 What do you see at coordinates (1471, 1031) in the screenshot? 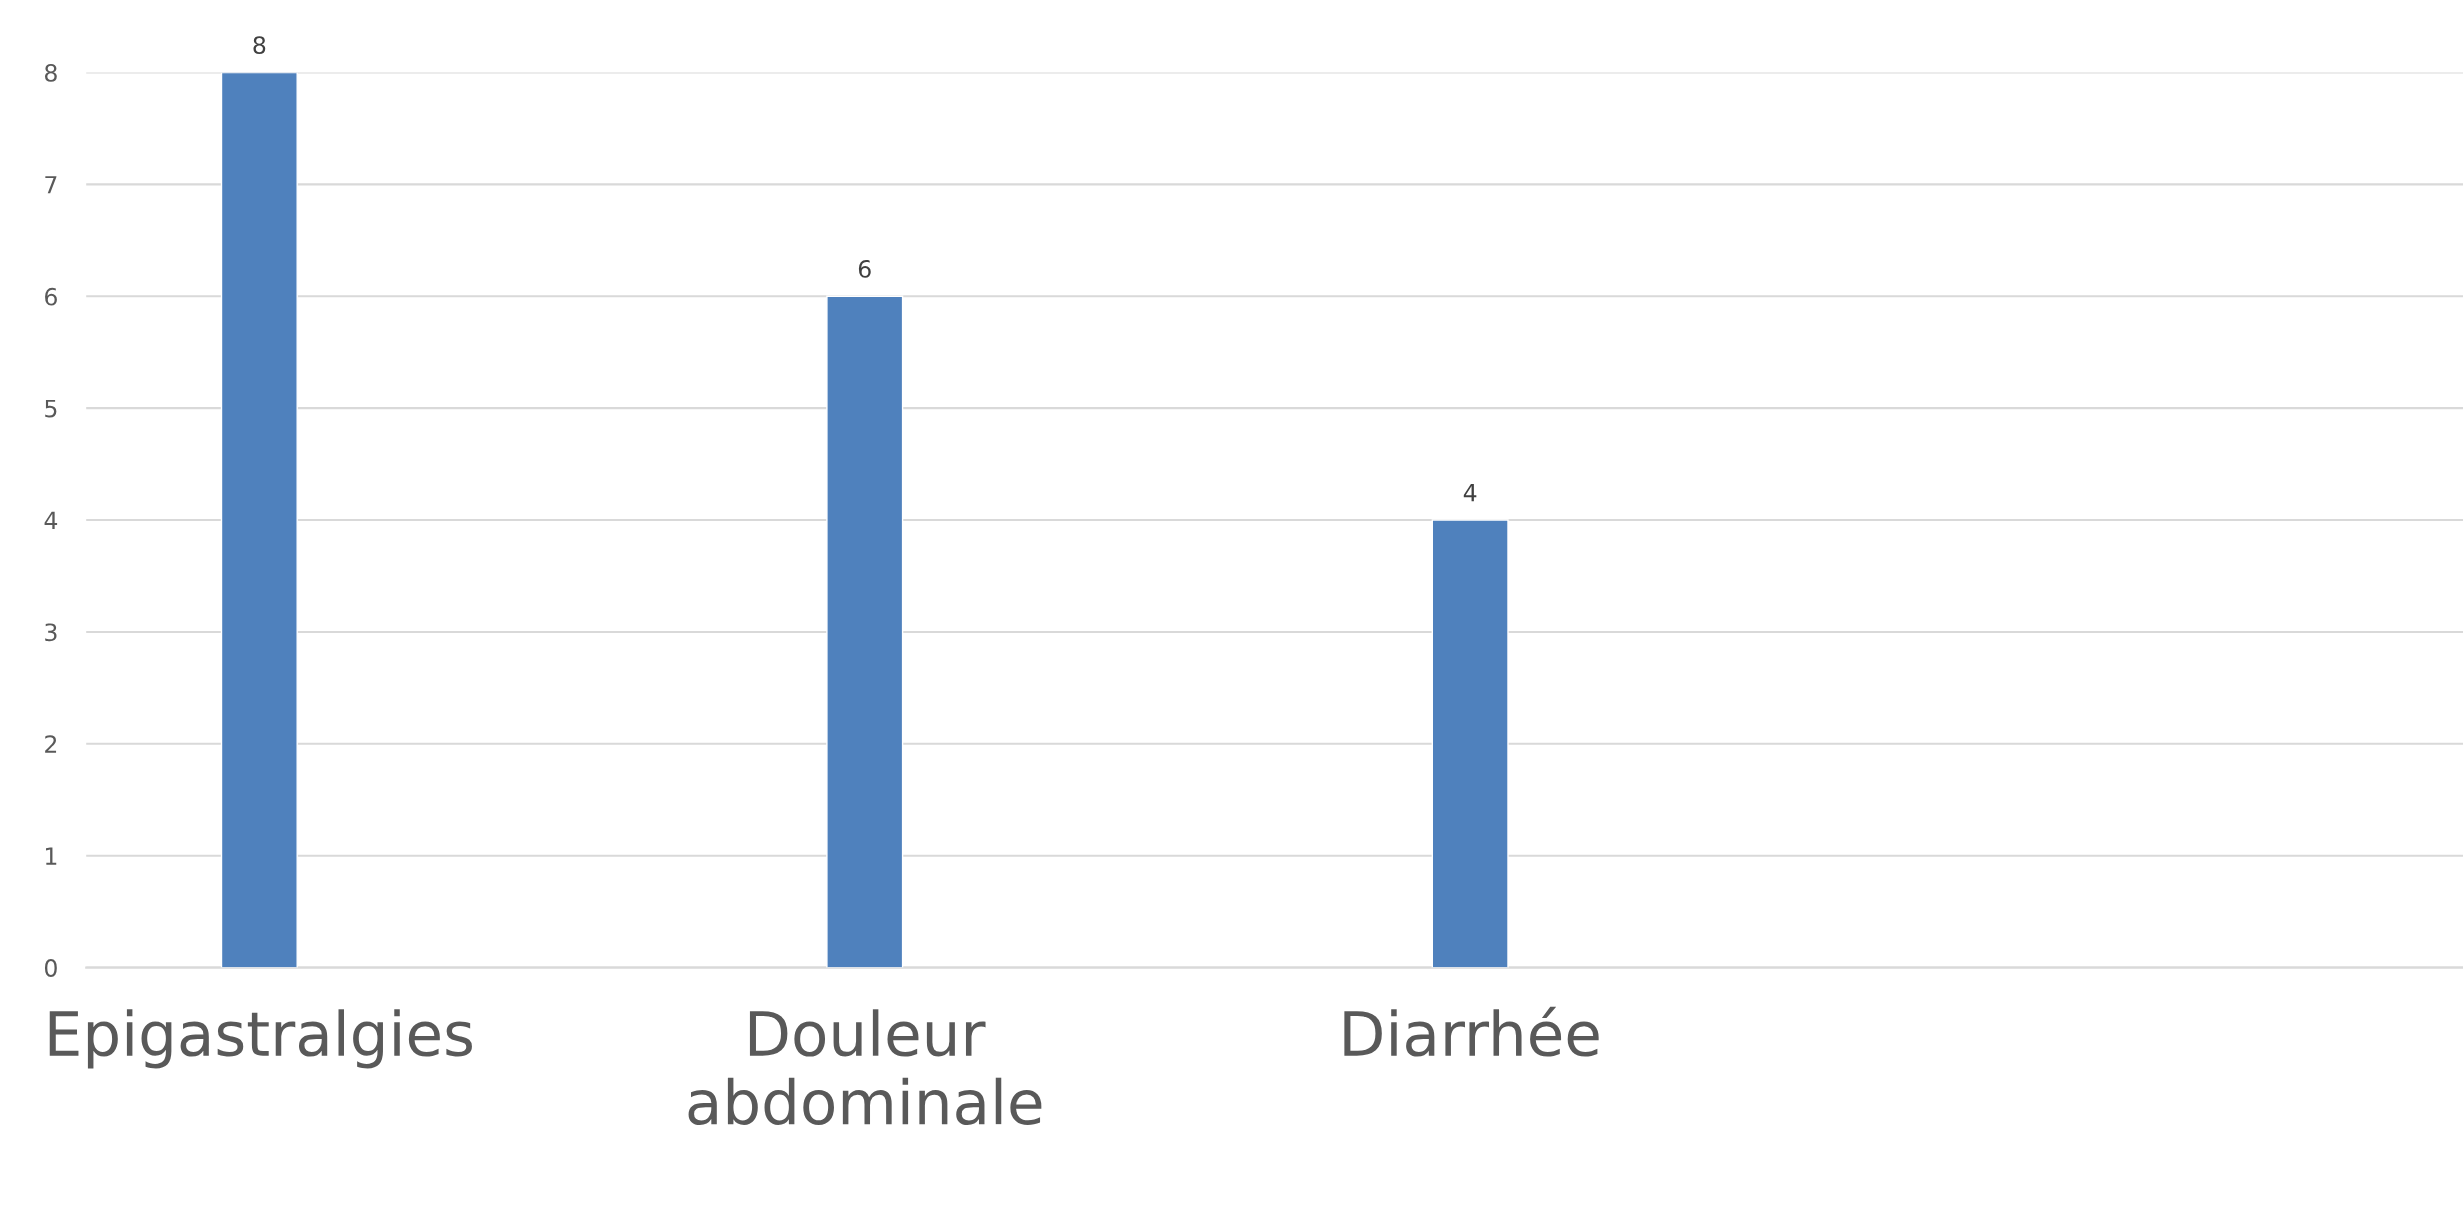
I see `x-tick-label: Diarrhée` at bounding box center [1471, 1031].